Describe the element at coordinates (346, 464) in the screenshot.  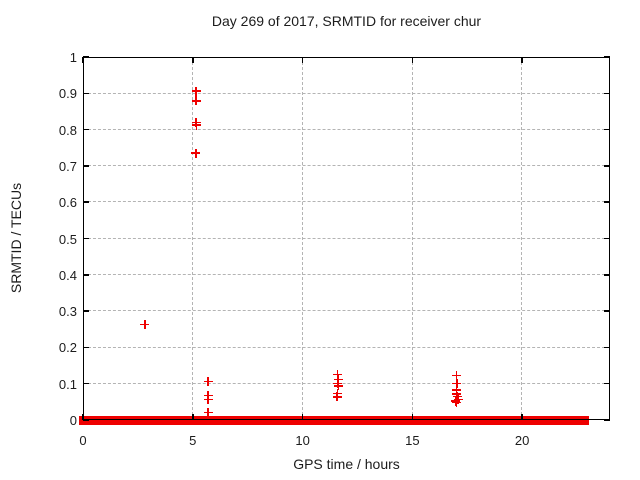
I see `x-axis-label: GPS time / hours` at that location.